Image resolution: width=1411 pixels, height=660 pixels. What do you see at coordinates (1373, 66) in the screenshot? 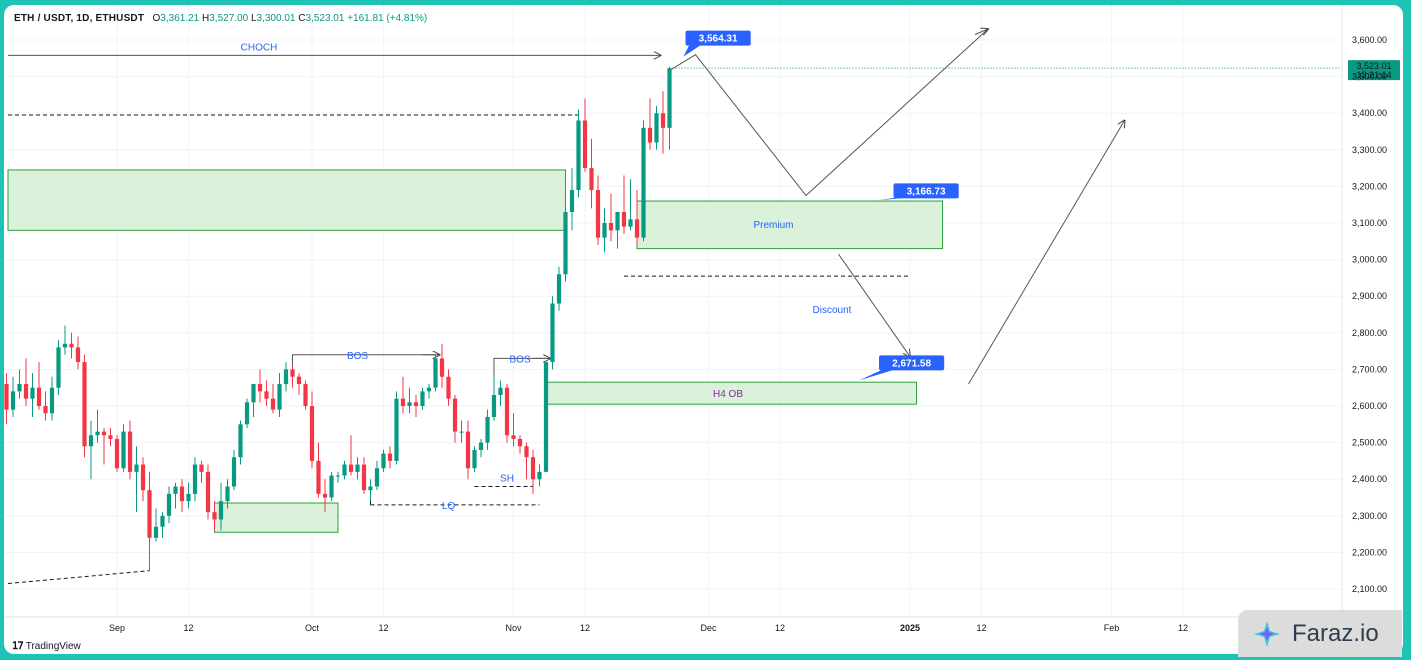
I see `last-price-value: 3,523.01` at bounding box center [1373, 66].